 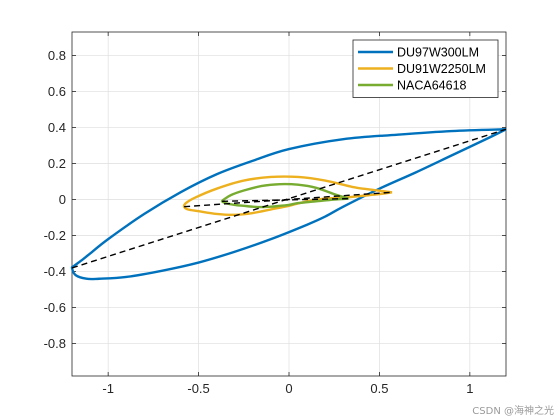 I want to click on y-tick-label: 0.8, so click(x=57, y=55).